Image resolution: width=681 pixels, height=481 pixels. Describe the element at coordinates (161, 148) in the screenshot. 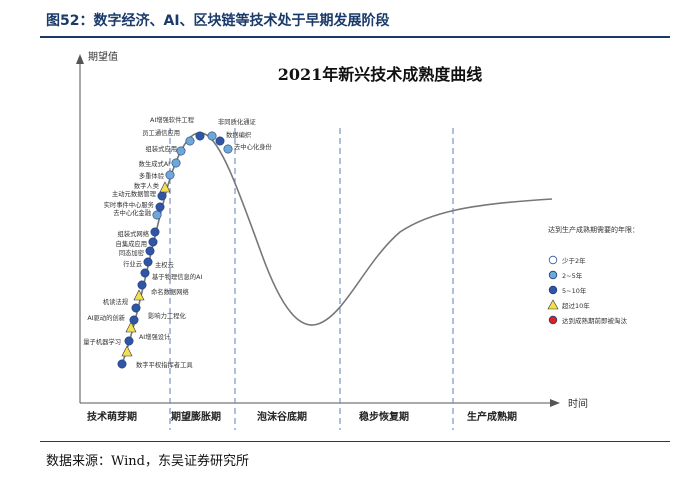

I see `tech-point-label: 组装式应用` at that location.